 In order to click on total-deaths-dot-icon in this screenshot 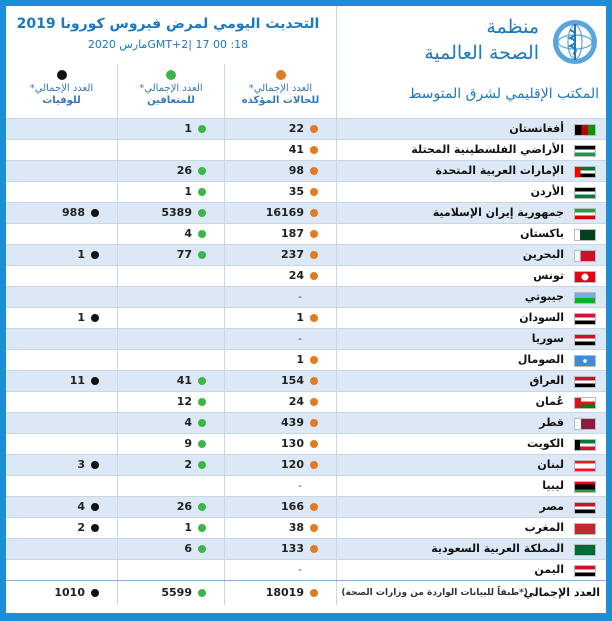, I will do `click(95, 593)`.